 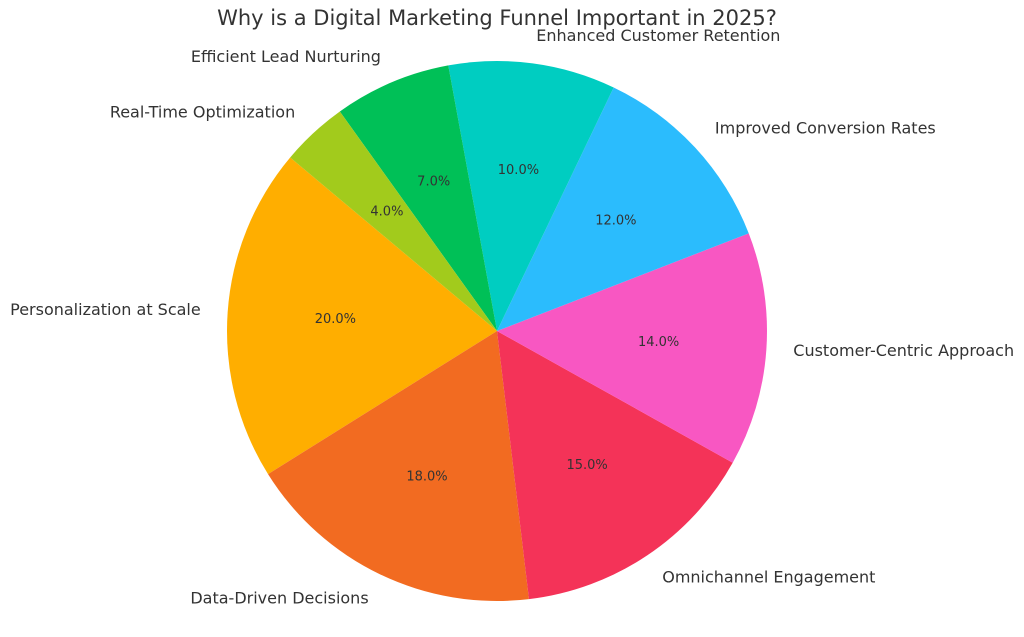 What do you see at coordinates (286, 56) in the screenshot?
I see `slice-label: Efficient Lead Nurturing` at bounding box center [286, 56].